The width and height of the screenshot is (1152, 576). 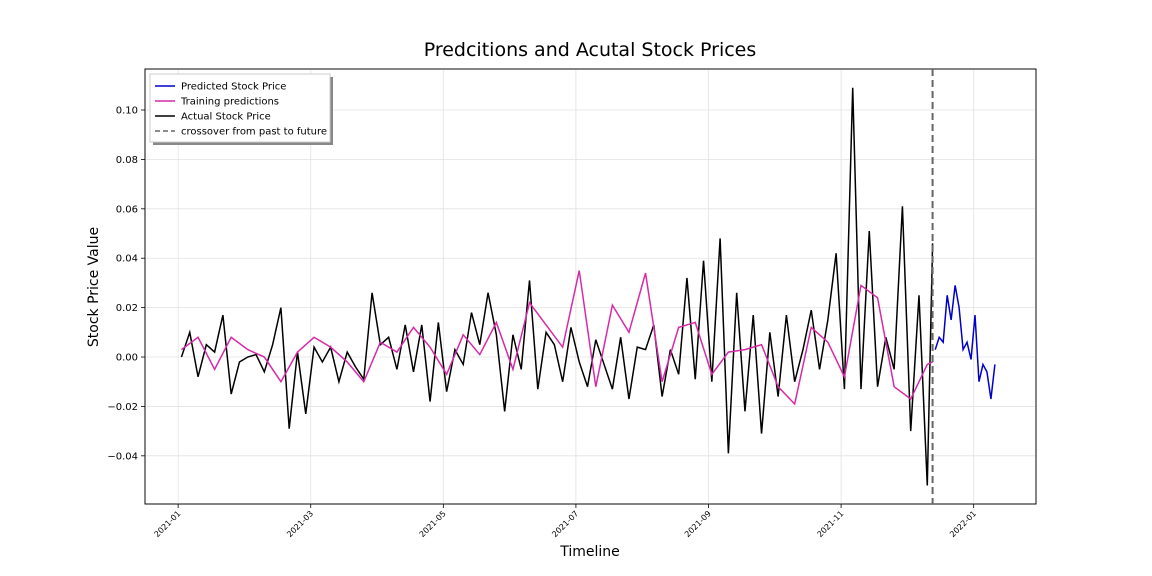 What do you see at coordinates (127, 111) in the screenshot?
I see `y-tick-label: 0.10` at bounding box center [127, 111].